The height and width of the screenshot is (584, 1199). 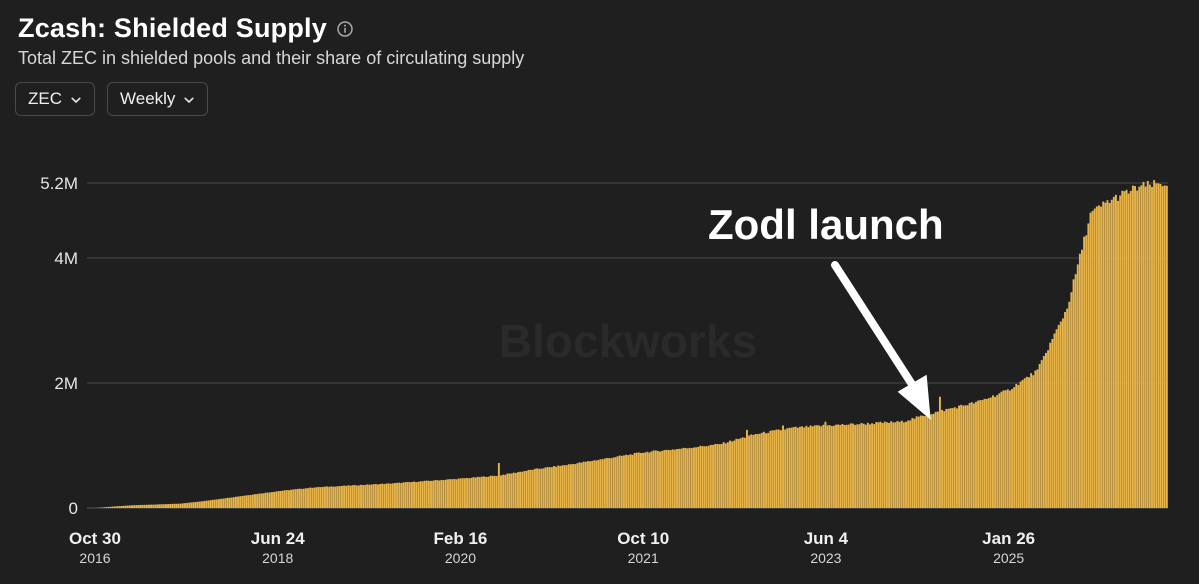 What do you see at coordinates (66, 383) in the screenshot?
I see `y-tick-label: 2M` at bounding box center [66, 383].